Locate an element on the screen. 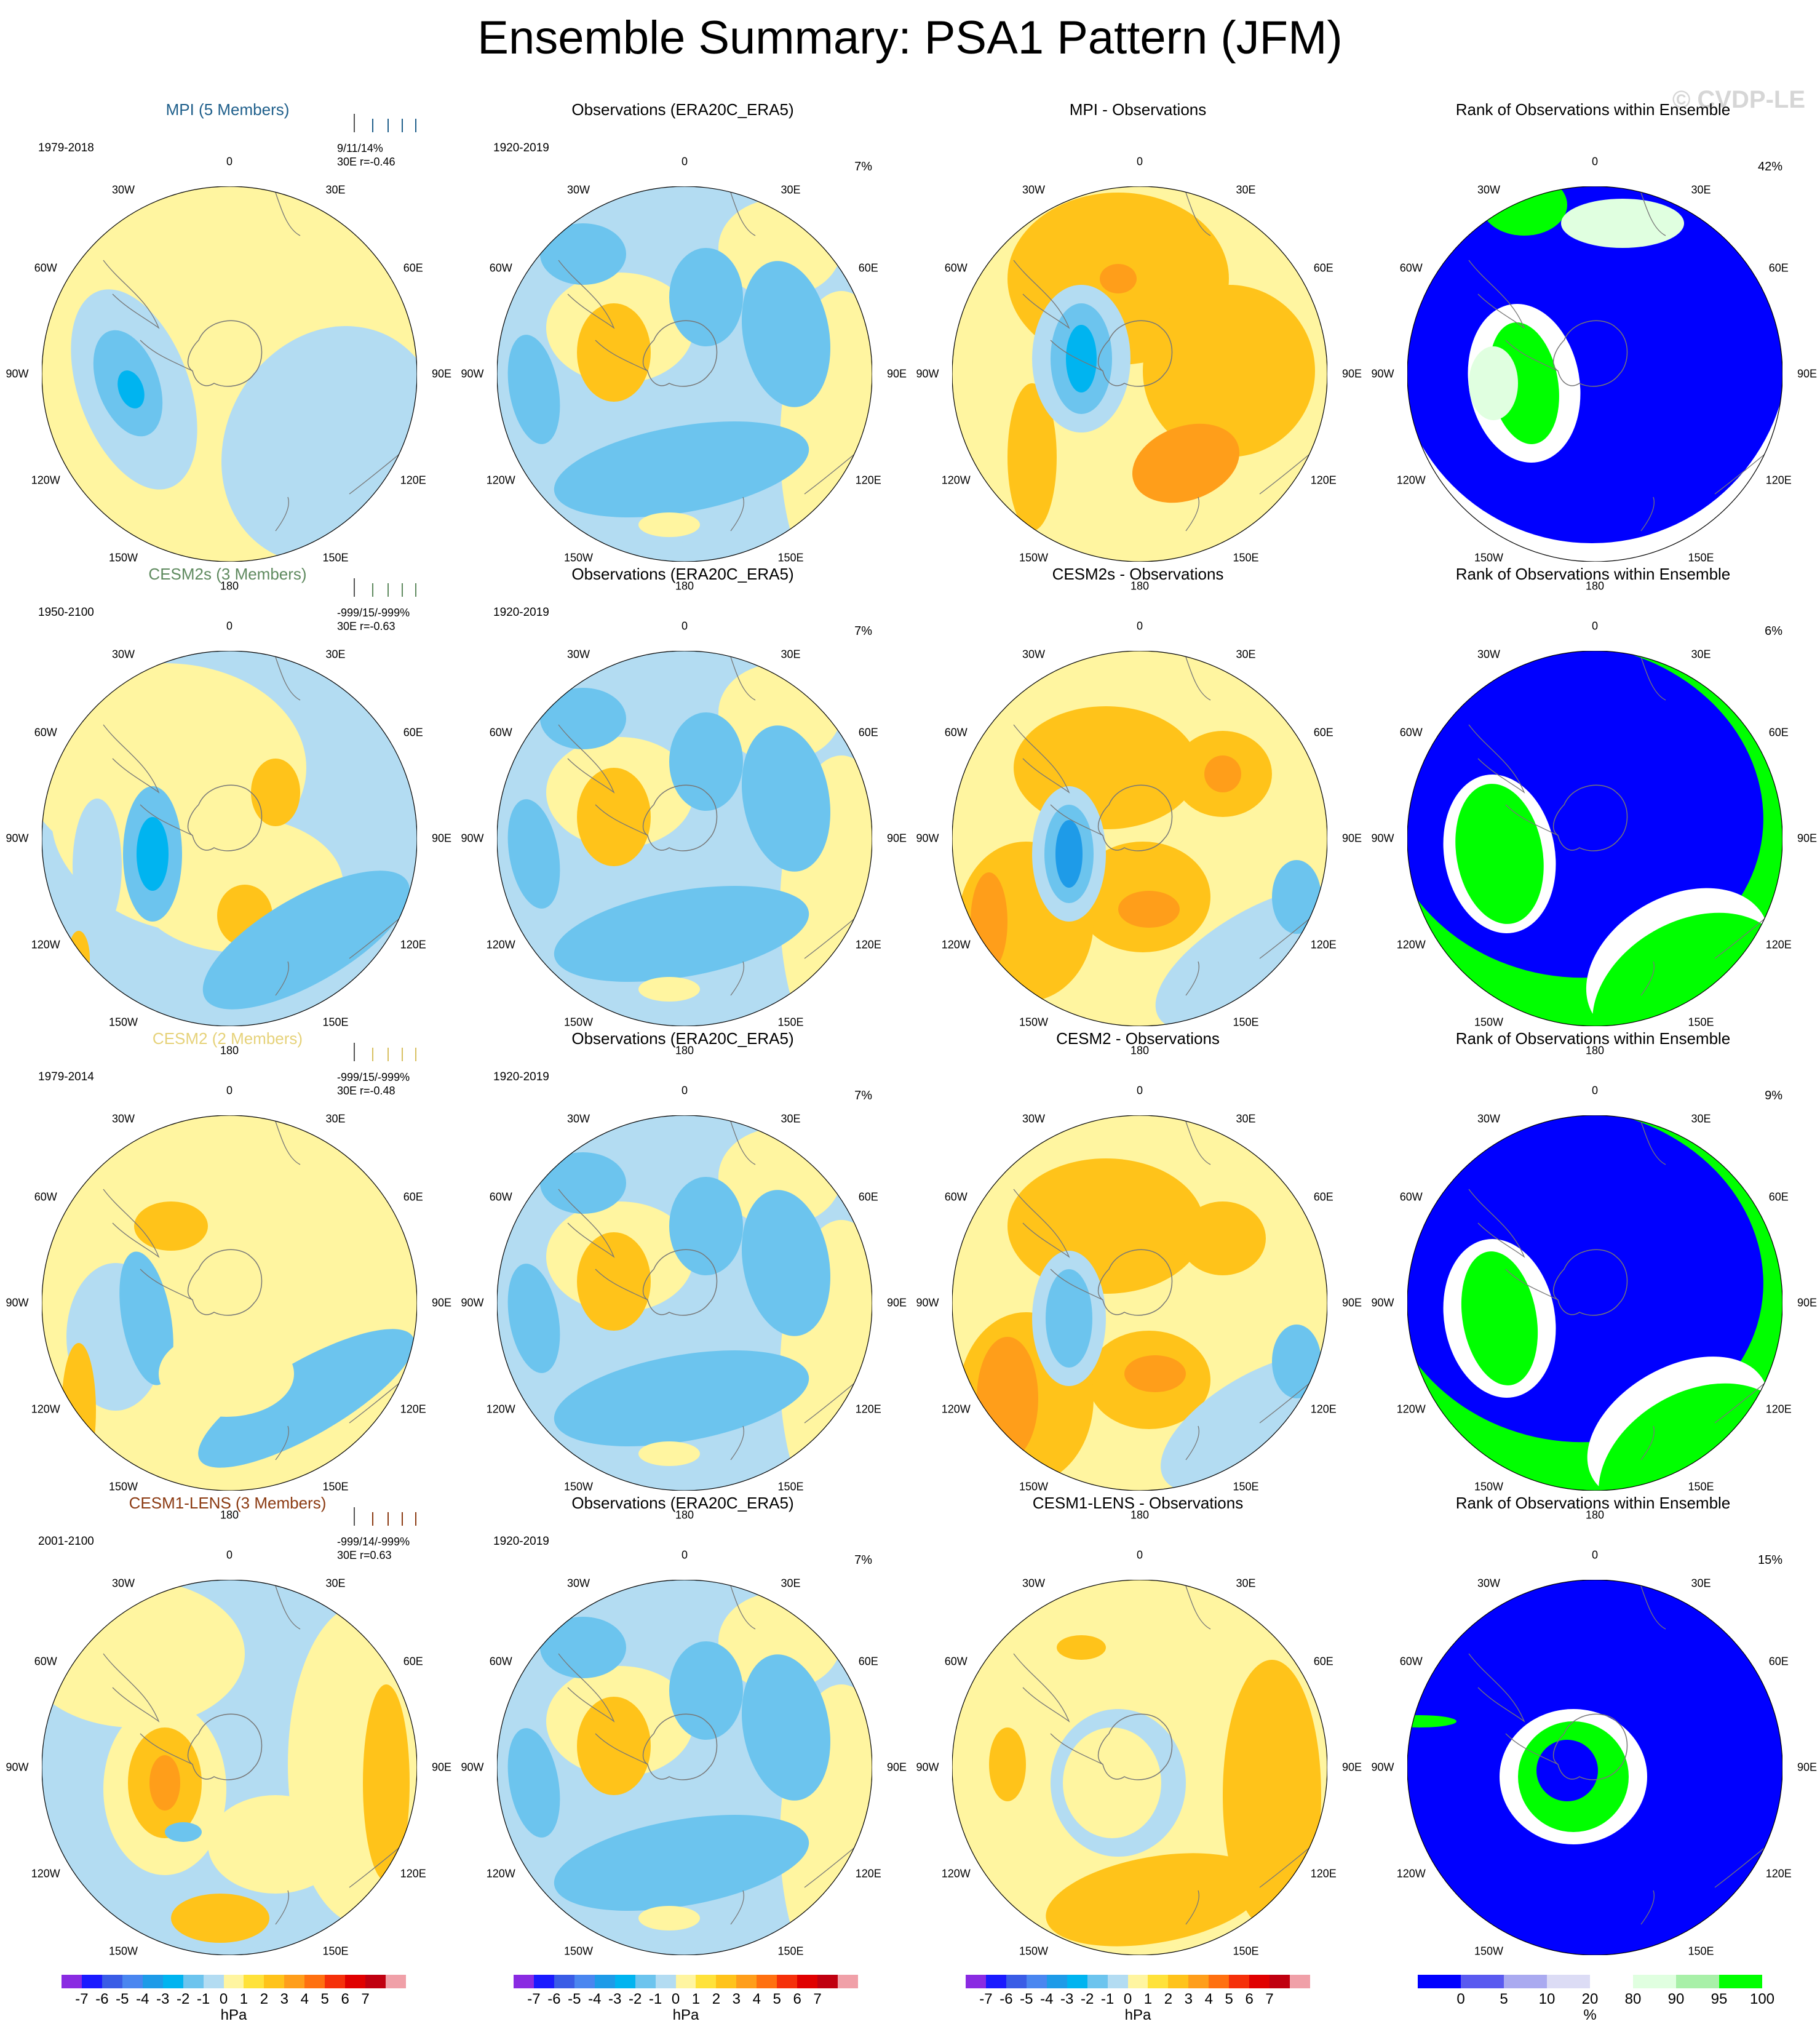 Image resolution: width=1820 pixels, height=2024 pixels. panel-title: Rank of Observations within Ensemble is located at coordinates (1593, 1503).